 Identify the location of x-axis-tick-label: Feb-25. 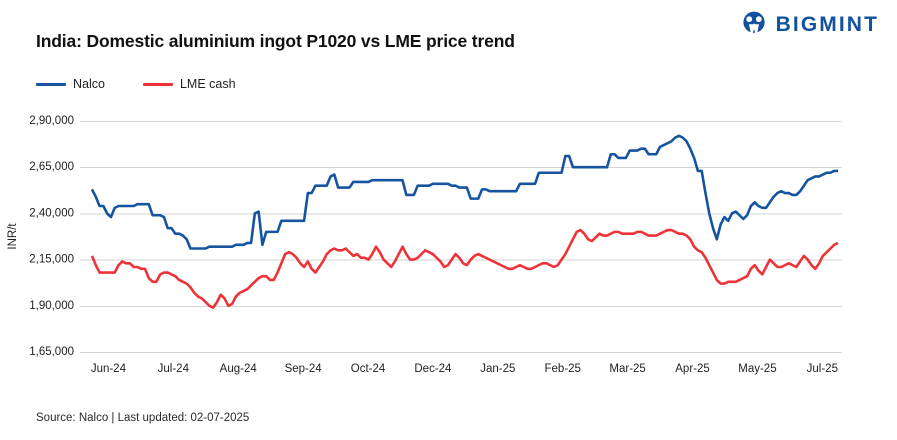
(563, 369).